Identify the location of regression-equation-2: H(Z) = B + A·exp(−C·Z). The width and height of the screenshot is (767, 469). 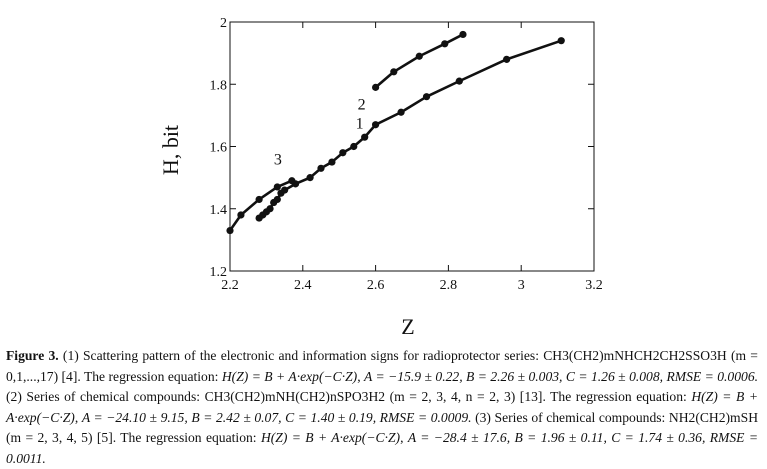
(382, 407).